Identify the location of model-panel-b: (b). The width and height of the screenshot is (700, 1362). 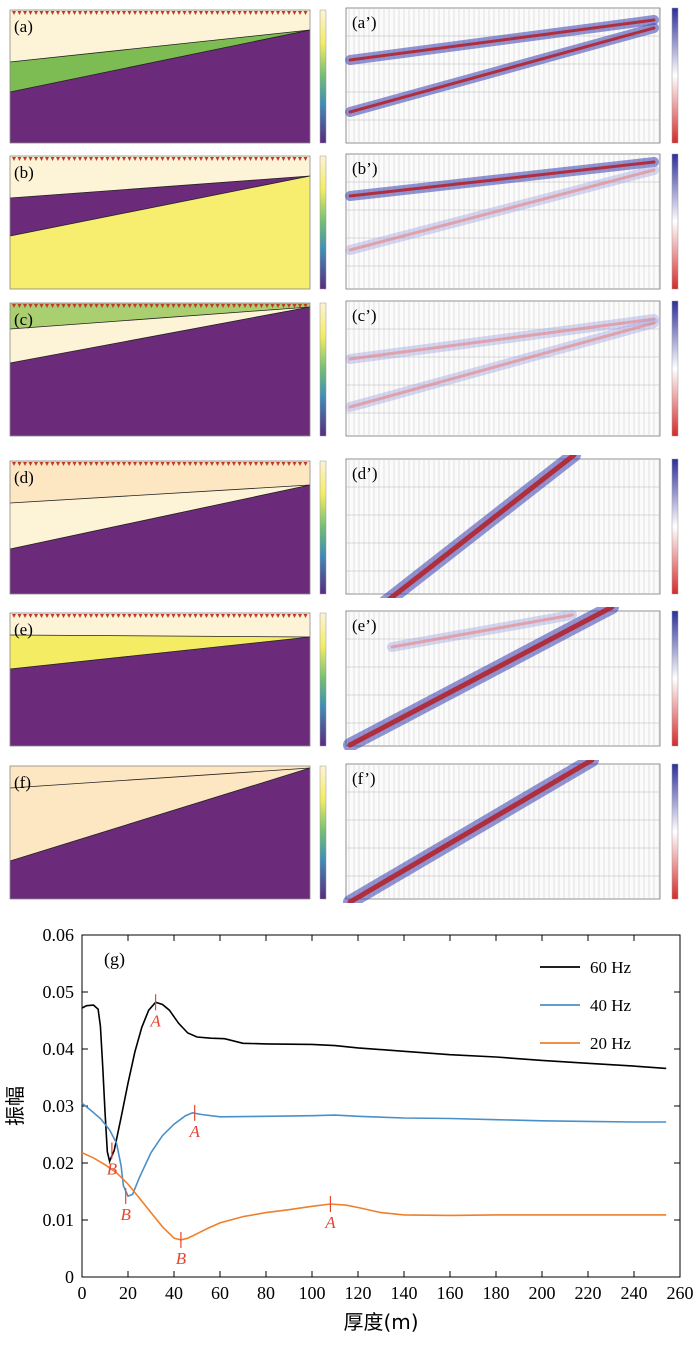
(170, 221).